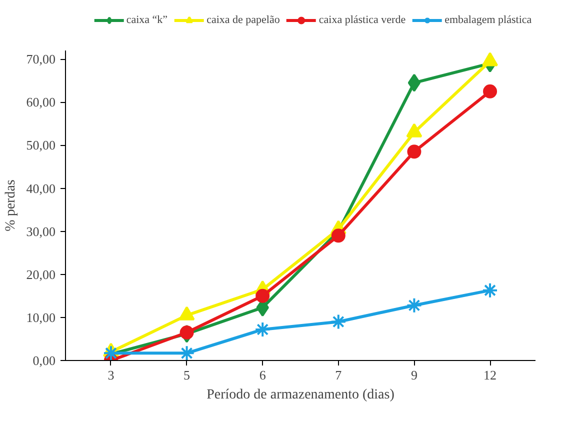 Image resolution: width=586 pixels, height=432 pixels. I want to click on y-tick-label: 20,00, so click(41, 274).